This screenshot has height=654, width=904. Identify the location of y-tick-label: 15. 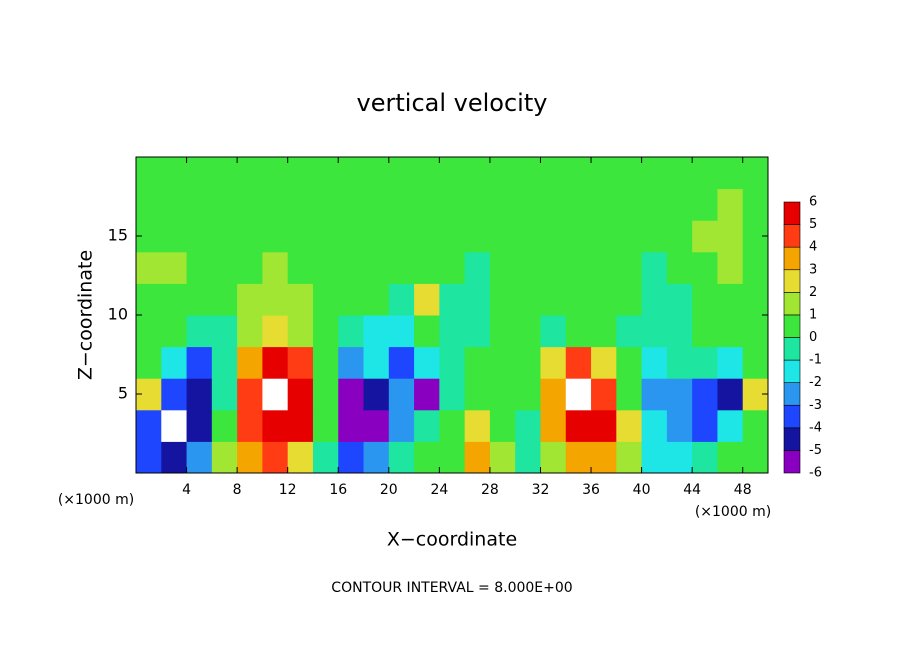
(118, 235).